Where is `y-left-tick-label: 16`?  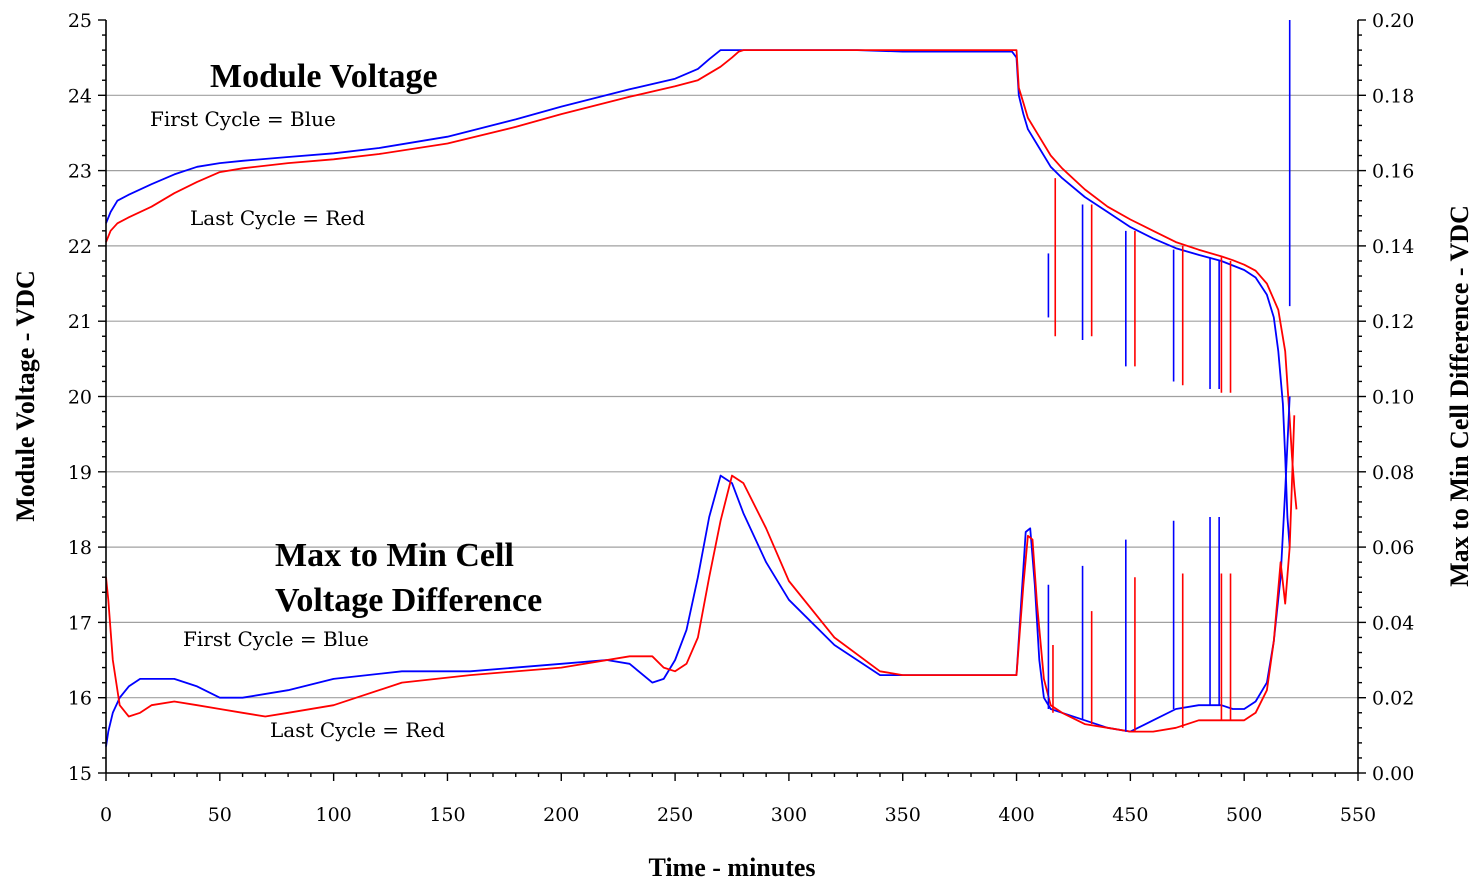
y-left-tick-label: 16 is located at coordinates (80, 699).